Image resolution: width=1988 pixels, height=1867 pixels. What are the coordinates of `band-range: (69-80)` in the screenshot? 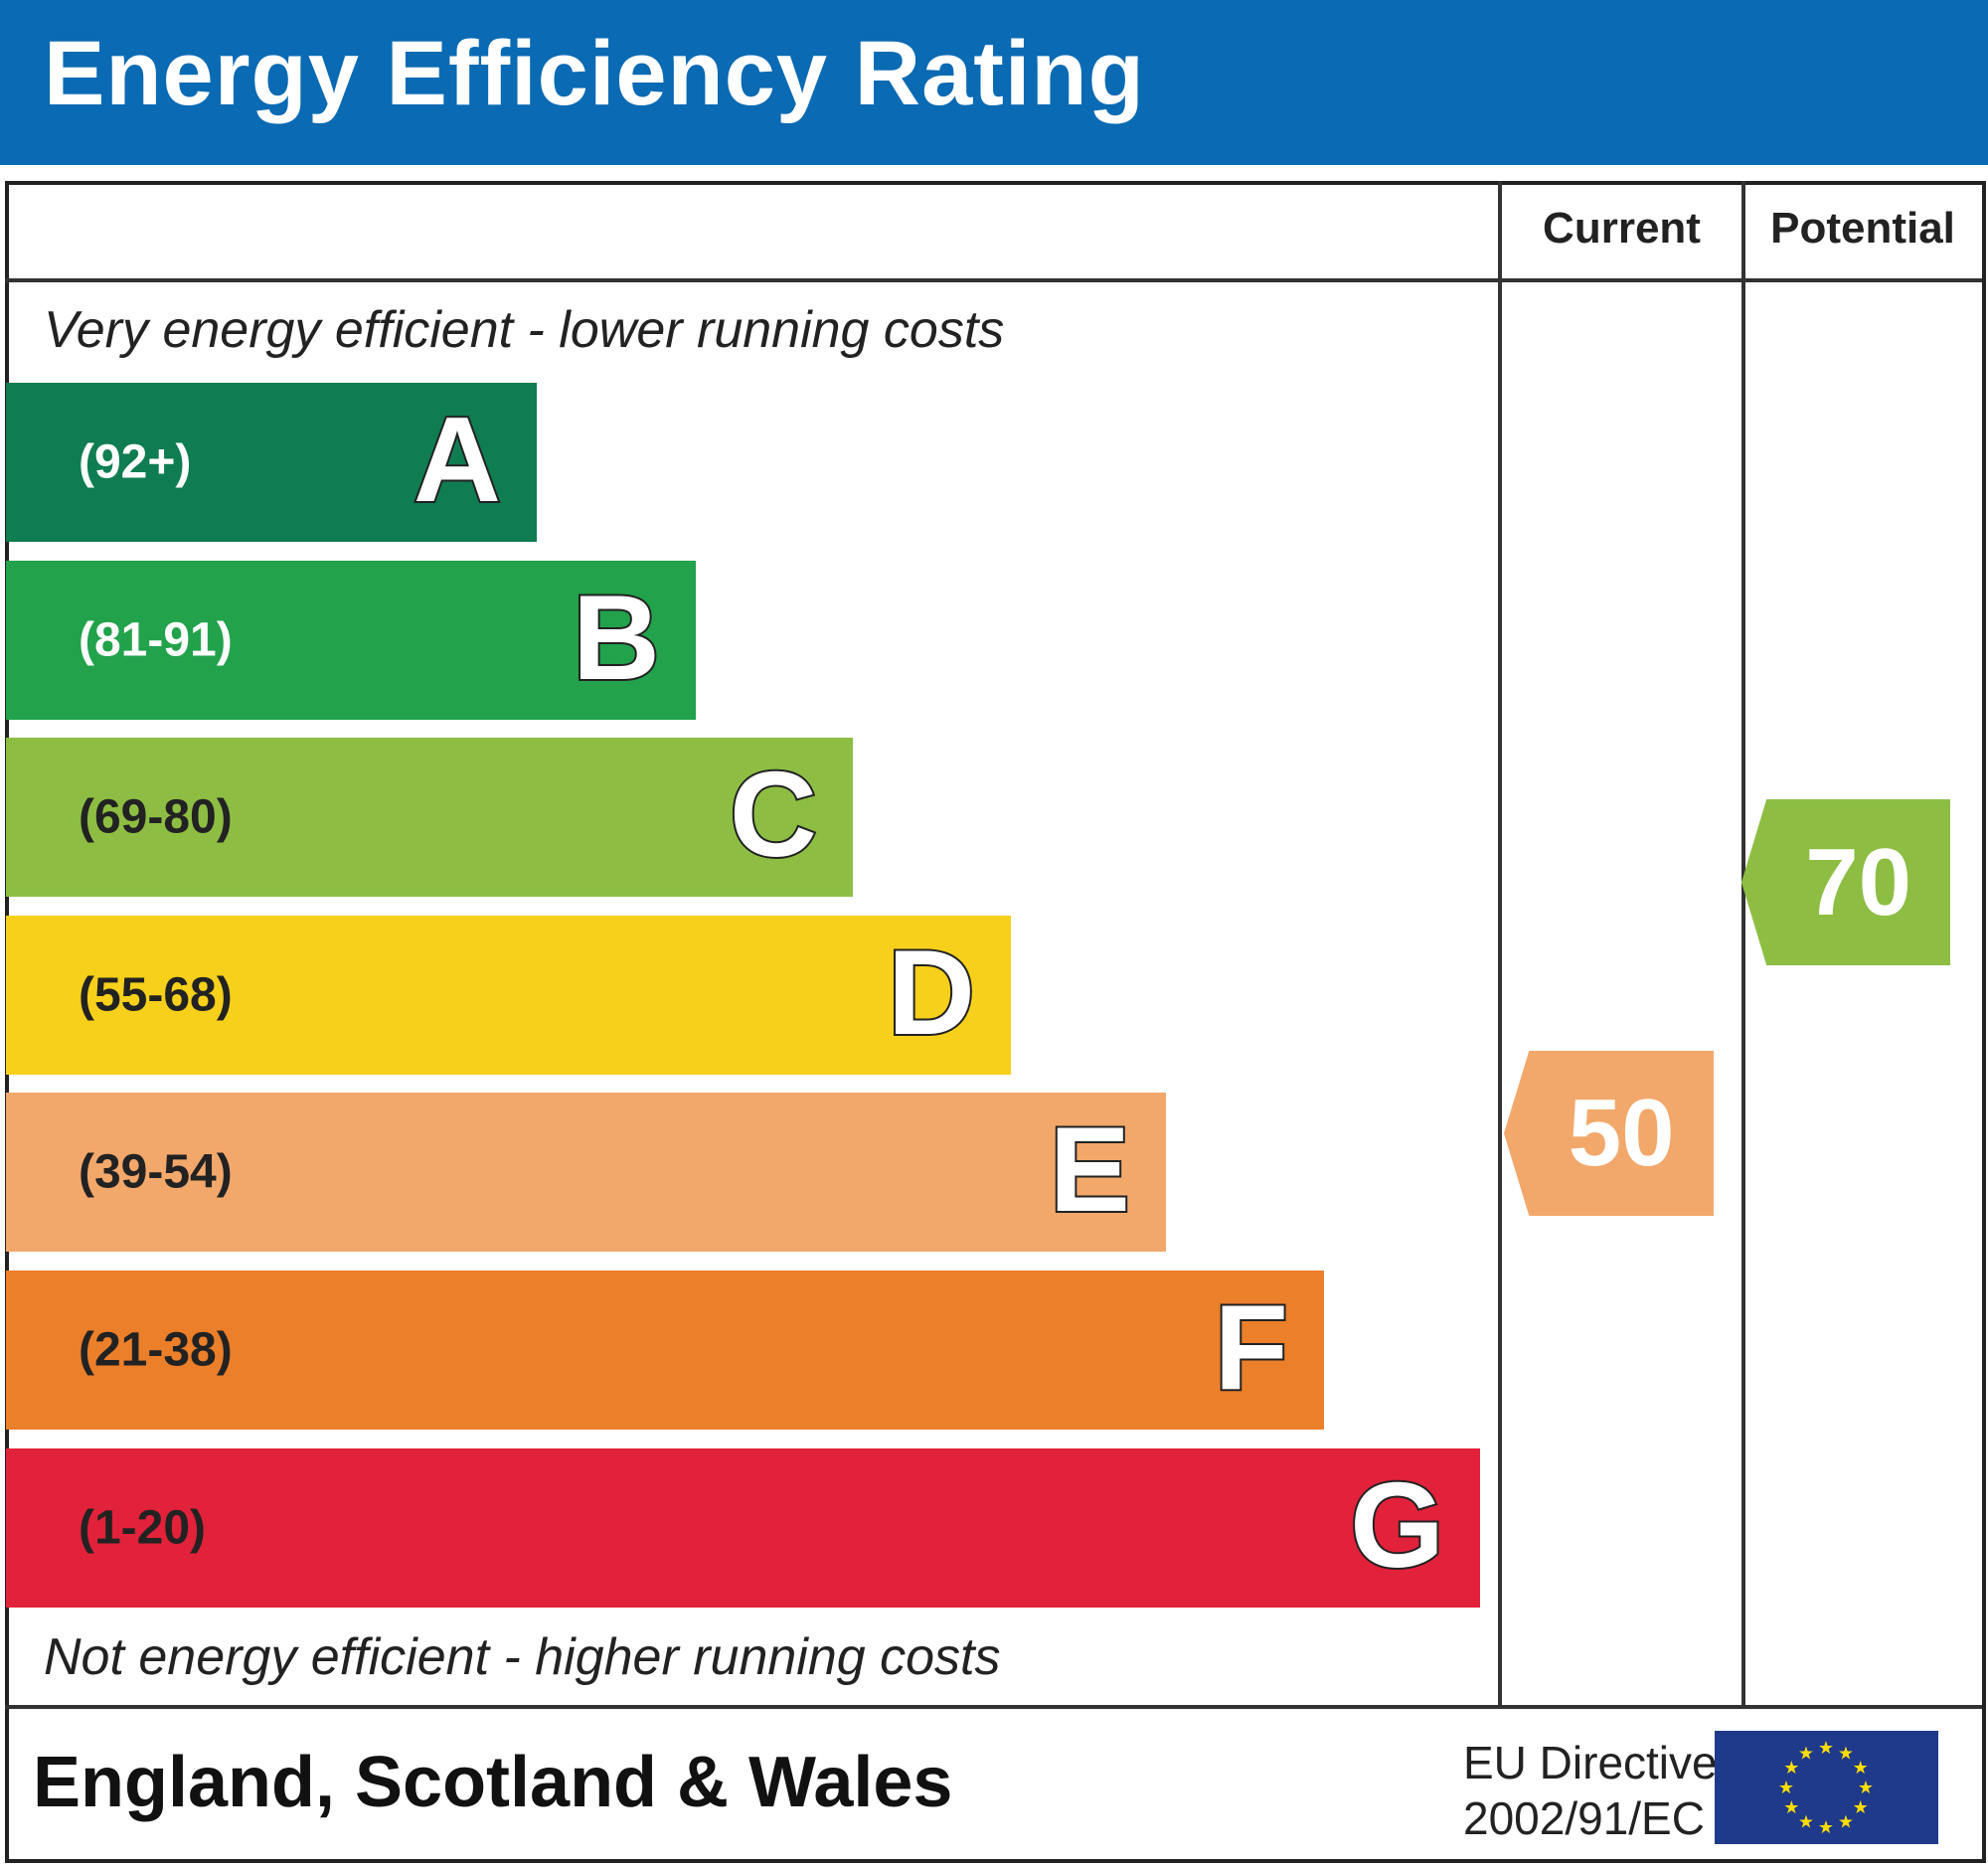 It's located at (156, 817).